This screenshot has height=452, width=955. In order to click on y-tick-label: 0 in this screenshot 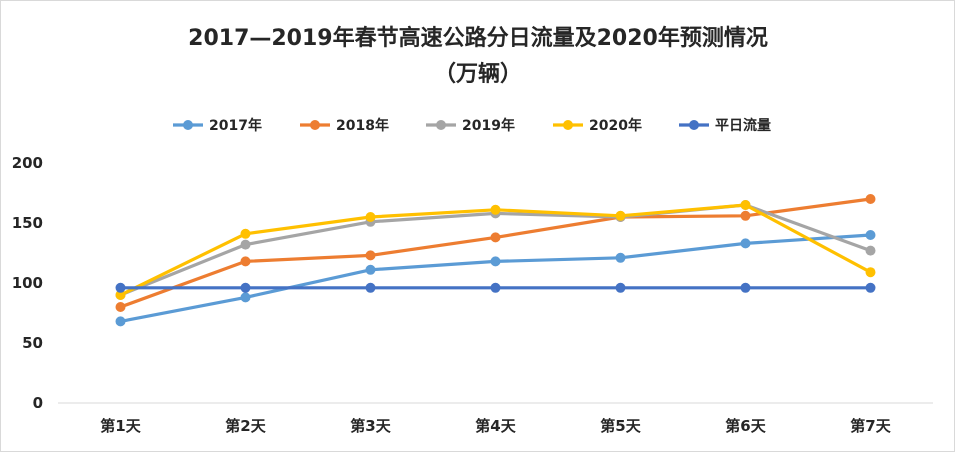, I will do `click(38, 403)`.